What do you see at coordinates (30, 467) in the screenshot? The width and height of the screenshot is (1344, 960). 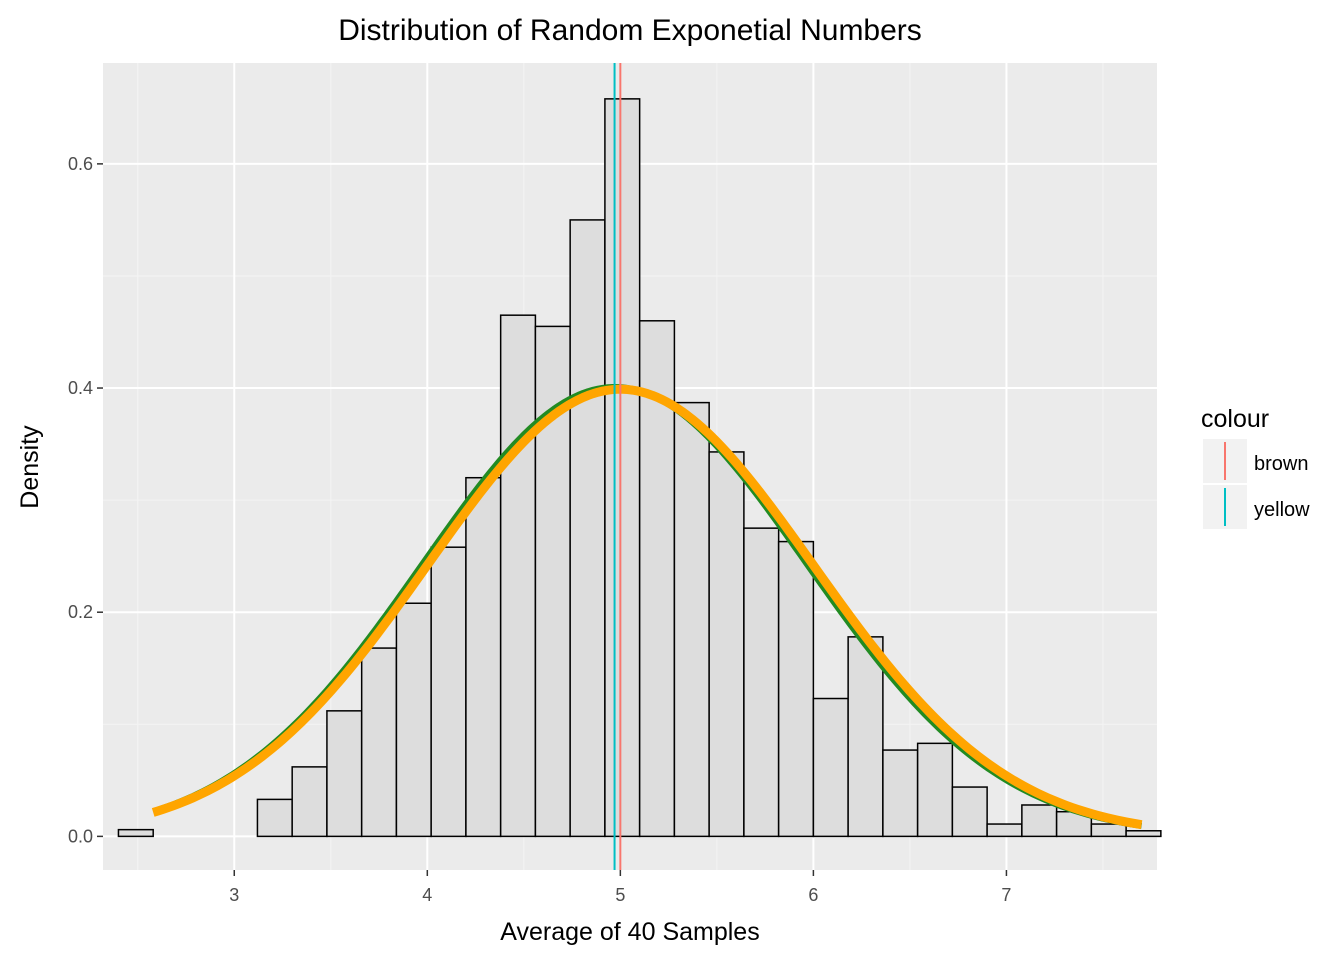 I see `y-axis-title: Density` at bounding box center [30, 467].